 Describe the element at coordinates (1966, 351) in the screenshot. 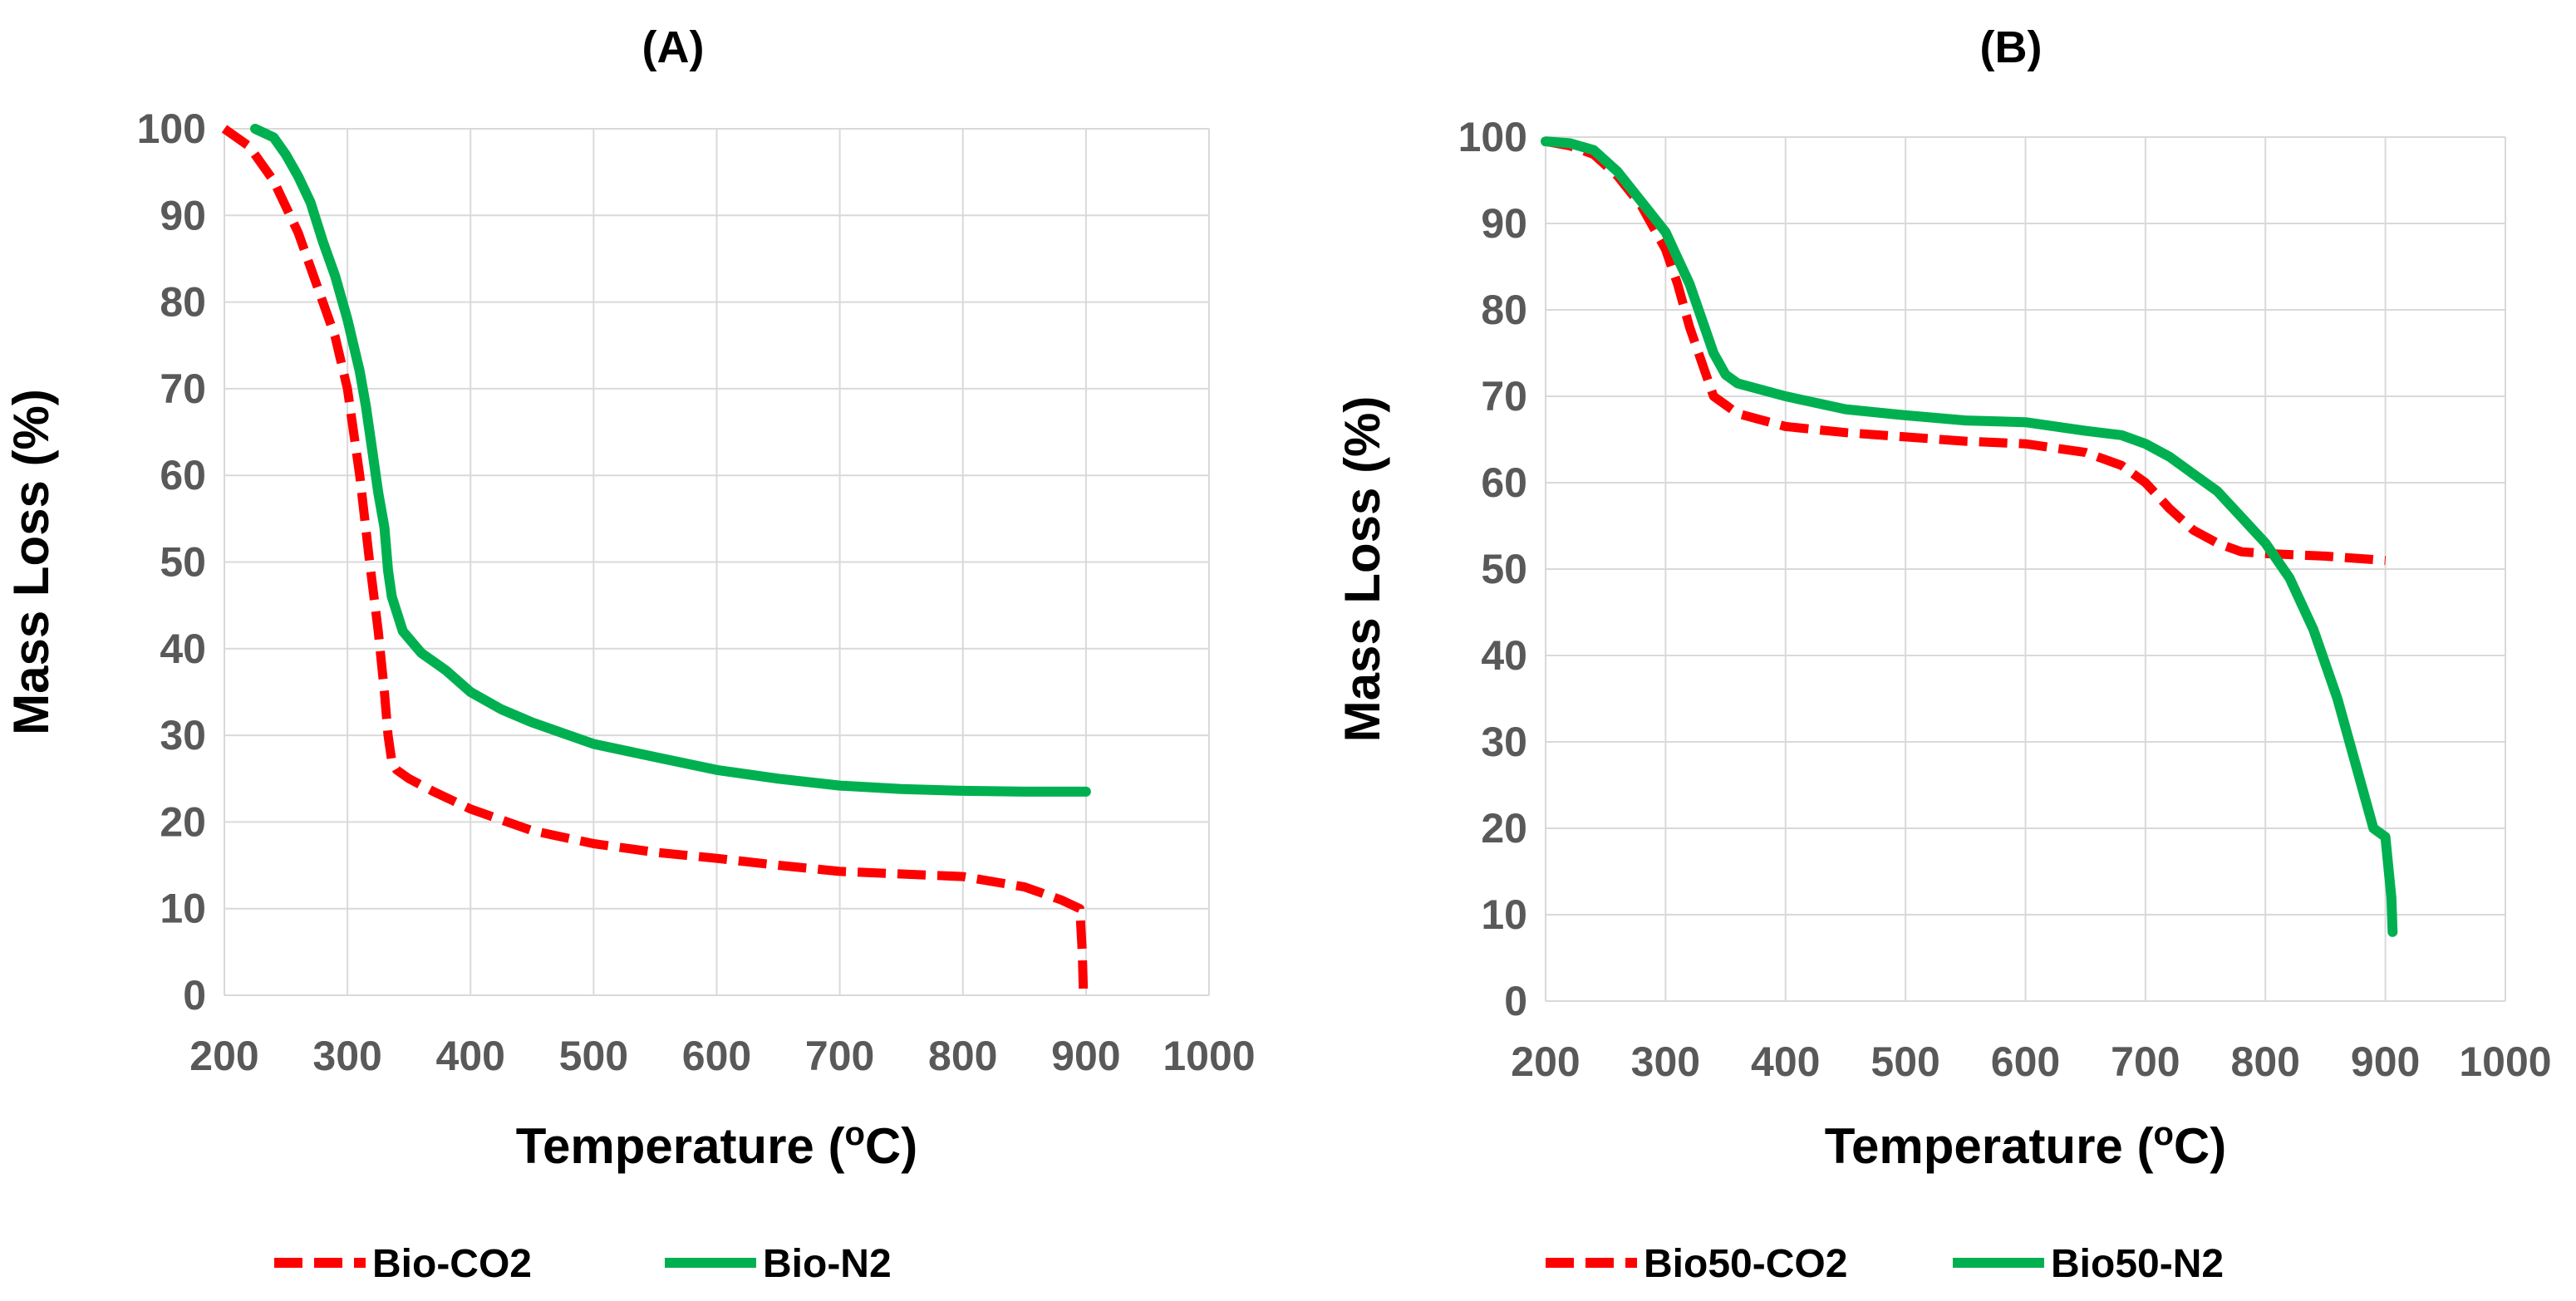

I see `series-line-bio50-co2` at that location.